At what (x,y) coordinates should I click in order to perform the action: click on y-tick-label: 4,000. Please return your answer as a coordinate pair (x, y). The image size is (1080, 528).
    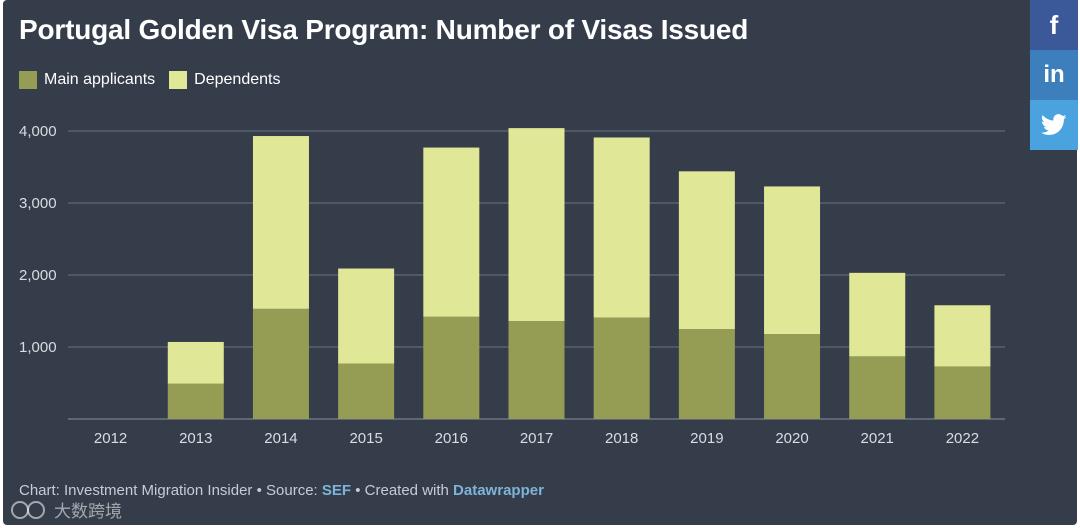
    Looking at the image, I should click on (38, 131).